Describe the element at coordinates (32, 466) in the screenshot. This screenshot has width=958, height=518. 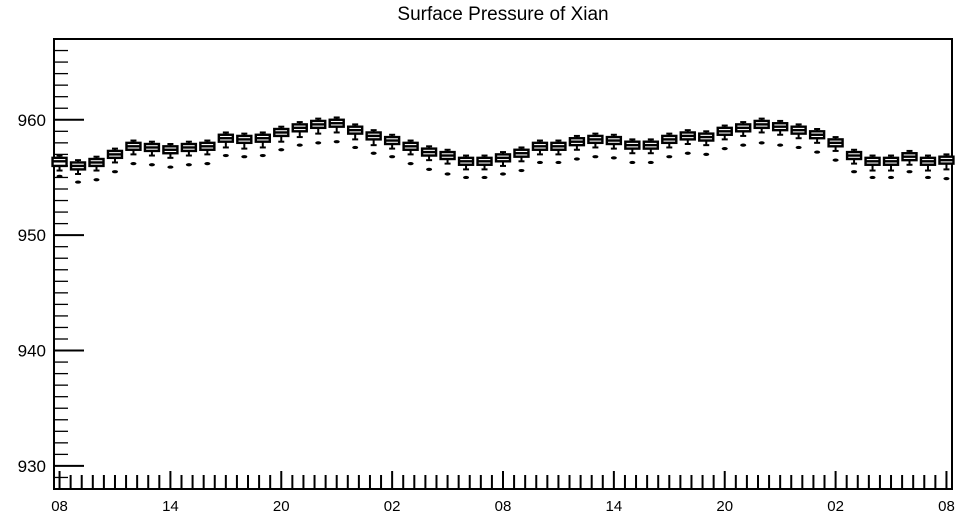
I see `y-tick-label: 930` at that location.